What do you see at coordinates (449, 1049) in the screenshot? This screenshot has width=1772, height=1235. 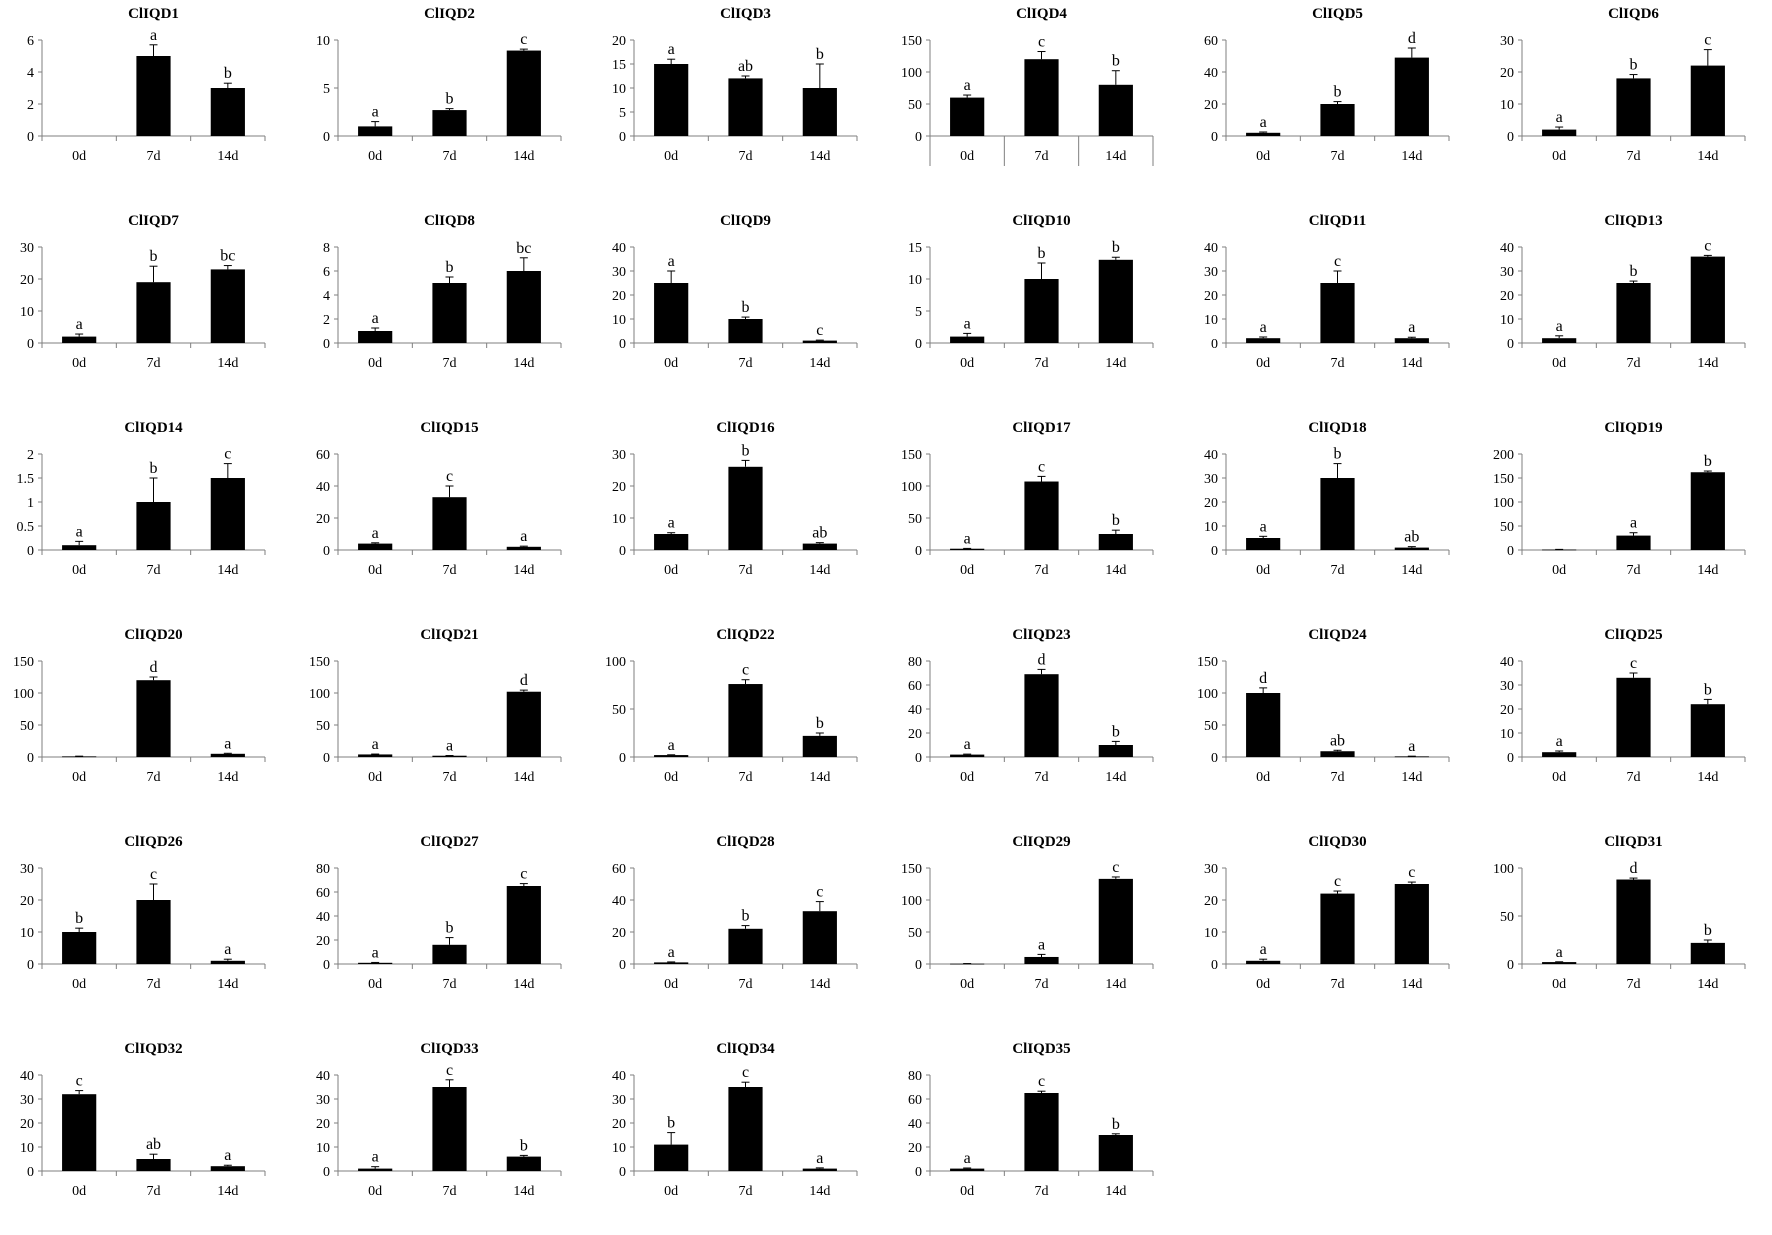 I see `chart-title: ClIQD33` at bounding box center [449, 1049].